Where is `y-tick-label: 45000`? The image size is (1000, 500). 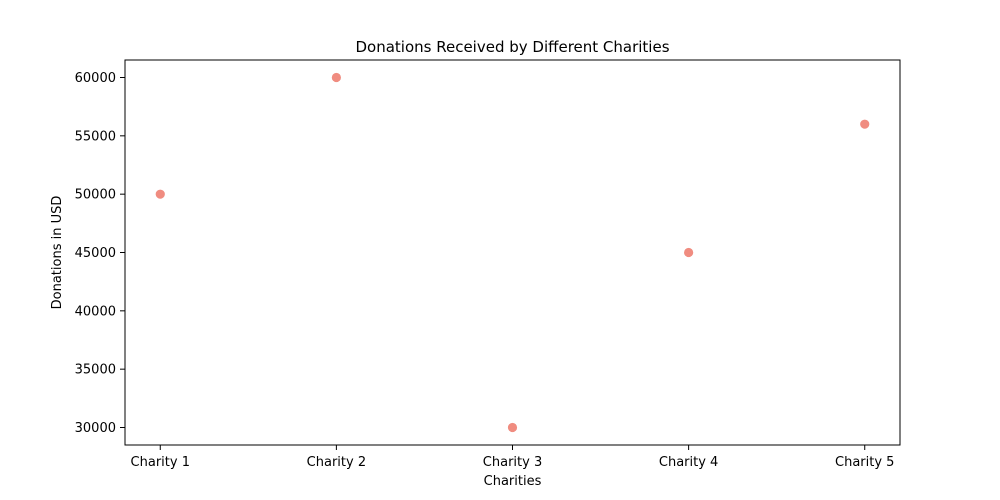
y-tick-label: 45000 is located at coordinates (95, 253).